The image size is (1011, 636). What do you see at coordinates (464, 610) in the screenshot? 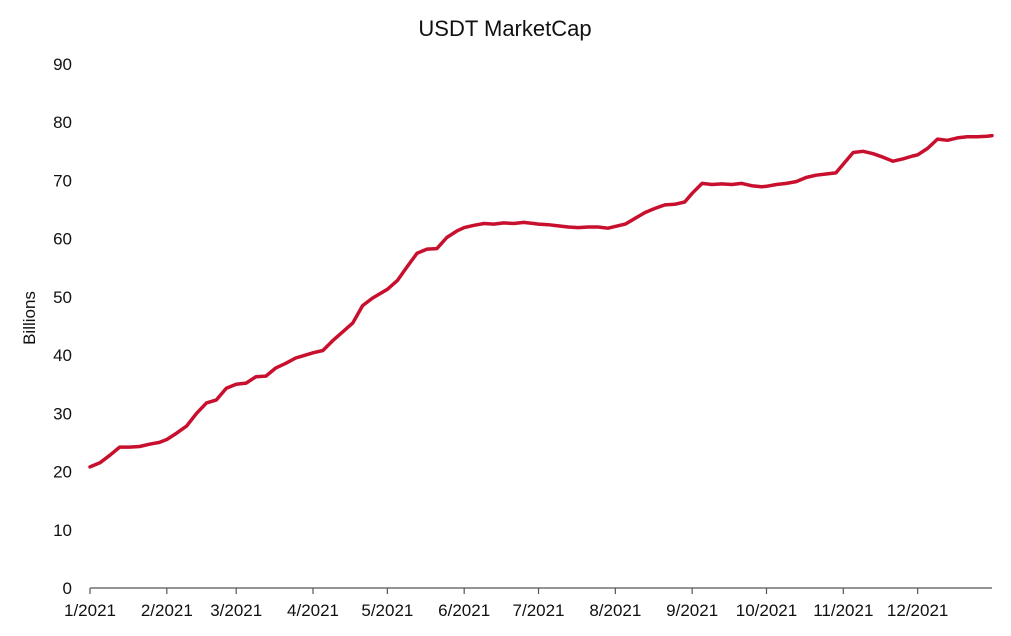
I see `x-tick-label: 6/2021` at bounding box center [464, 610].